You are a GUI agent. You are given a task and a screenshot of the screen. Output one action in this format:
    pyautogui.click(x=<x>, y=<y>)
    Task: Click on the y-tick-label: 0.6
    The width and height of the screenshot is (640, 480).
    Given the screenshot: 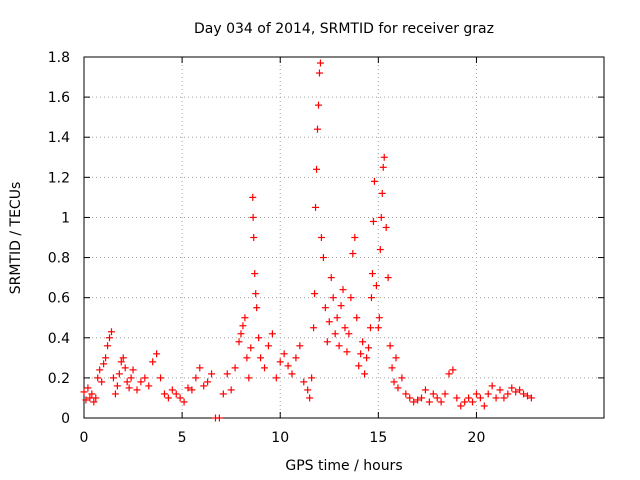 What is the action you would take?
    pyautogui.click(x=59, y=299)
    